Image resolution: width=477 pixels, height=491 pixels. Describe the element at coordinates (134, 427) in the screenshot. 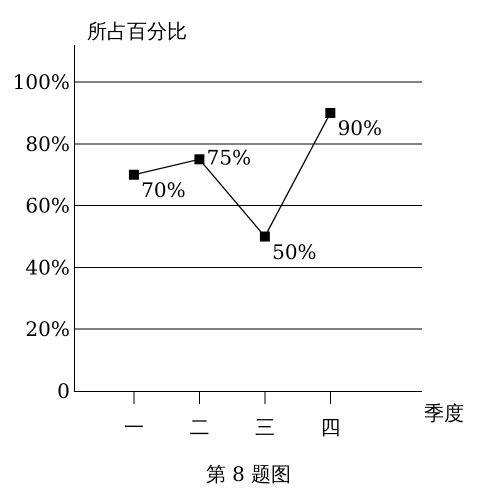

I see `x-tick-label: 一` at that location.